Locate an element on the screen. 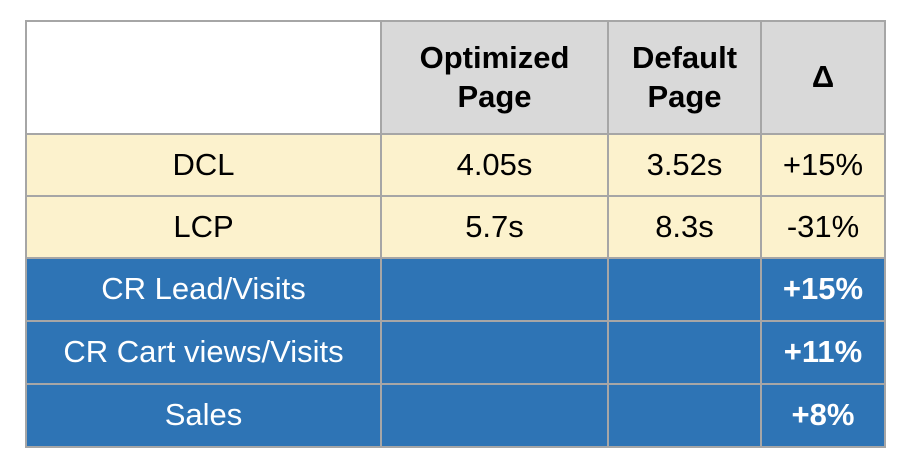 The width and height of the screenshot is (910, 470). corner-cell is located at coordinates (203, 77).